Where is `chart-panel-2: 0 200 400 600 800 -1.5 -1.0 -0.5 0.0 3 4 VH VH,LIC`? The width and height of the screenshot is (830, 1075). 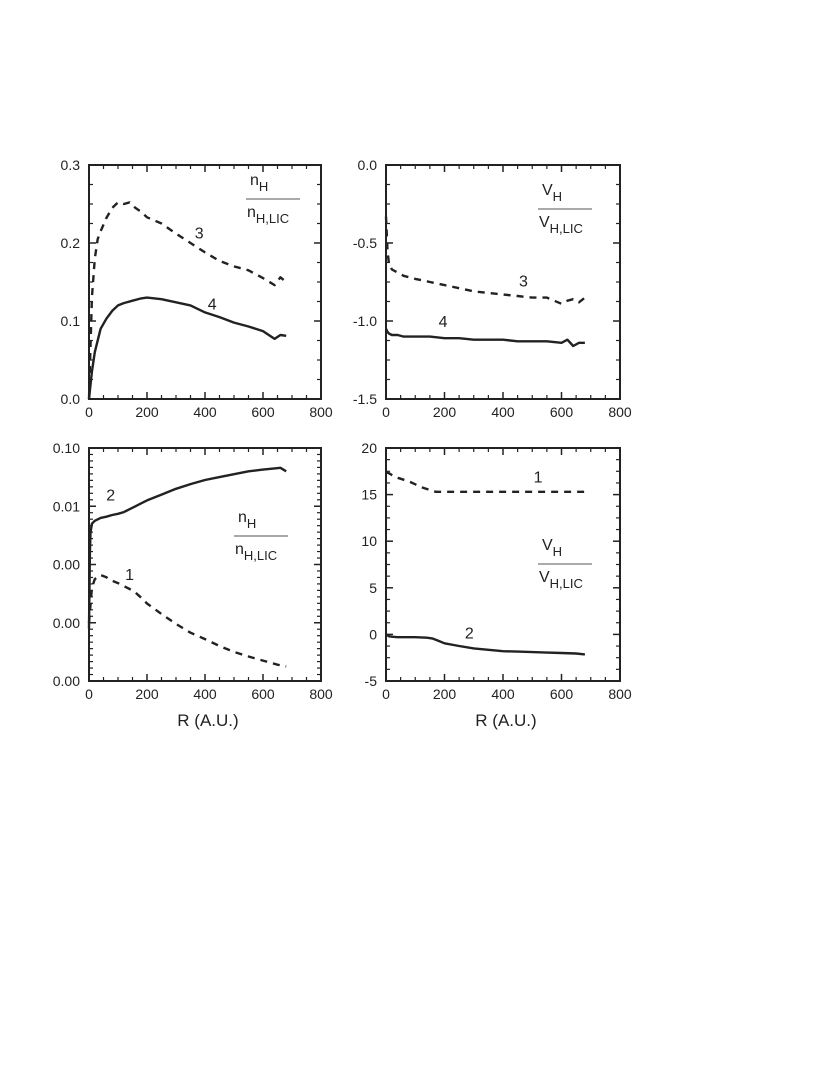 chart-panel-2: 0 200 400 600 800 -1.5 -1.0 -0.5 0.0 3 4 VH VH,LIC is located at coordinates (492, 288).